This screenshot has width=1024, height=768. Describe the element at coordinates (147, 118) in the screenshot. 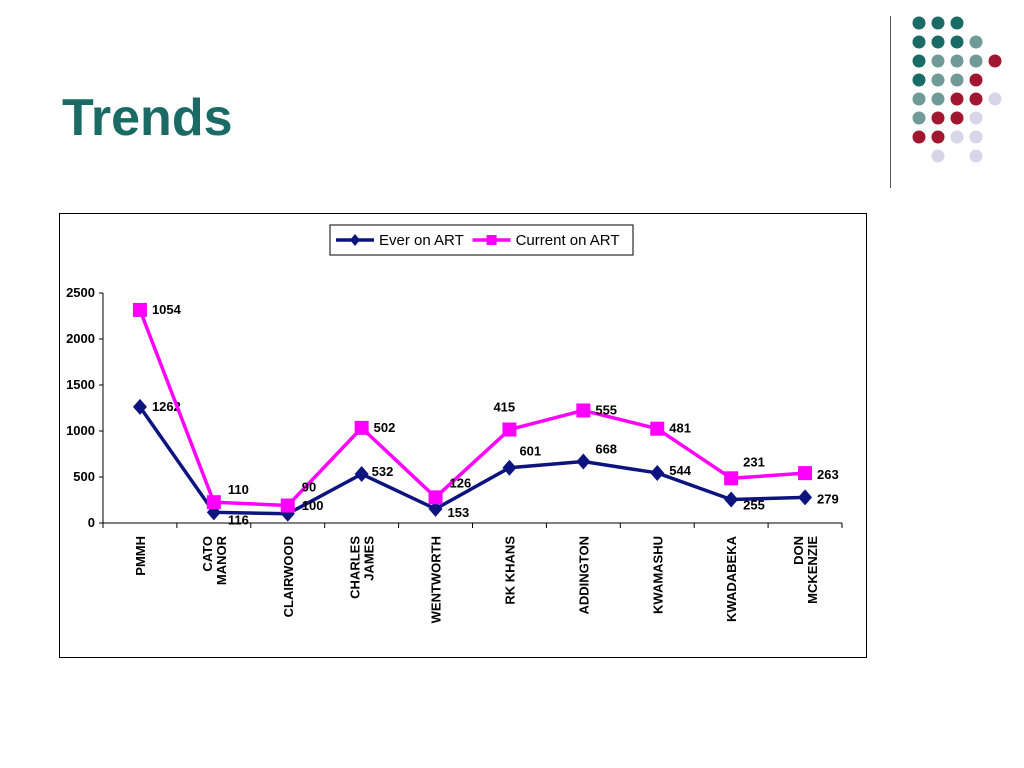

I see `slide-title: Trends` at that location.